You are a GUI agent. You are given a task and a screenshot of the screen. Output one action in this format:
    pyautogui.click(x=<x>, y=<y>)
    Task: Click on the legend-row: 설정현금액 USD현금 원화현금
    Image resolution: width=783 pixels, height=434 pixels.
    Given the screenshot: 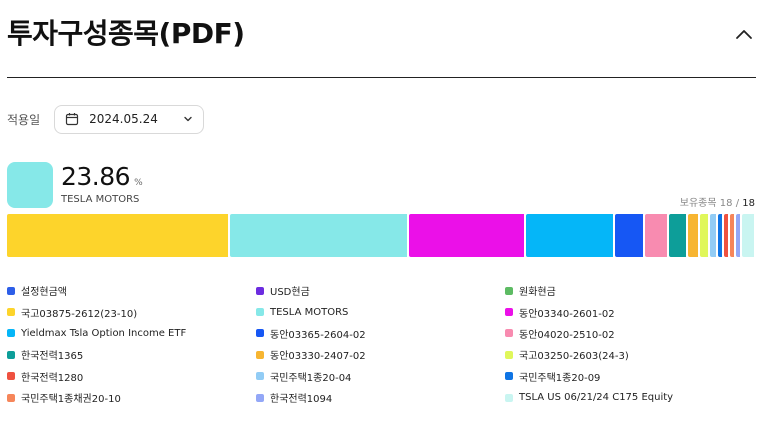 What is the action you would take?
    pyautogui.click(x=387, y=290)
    